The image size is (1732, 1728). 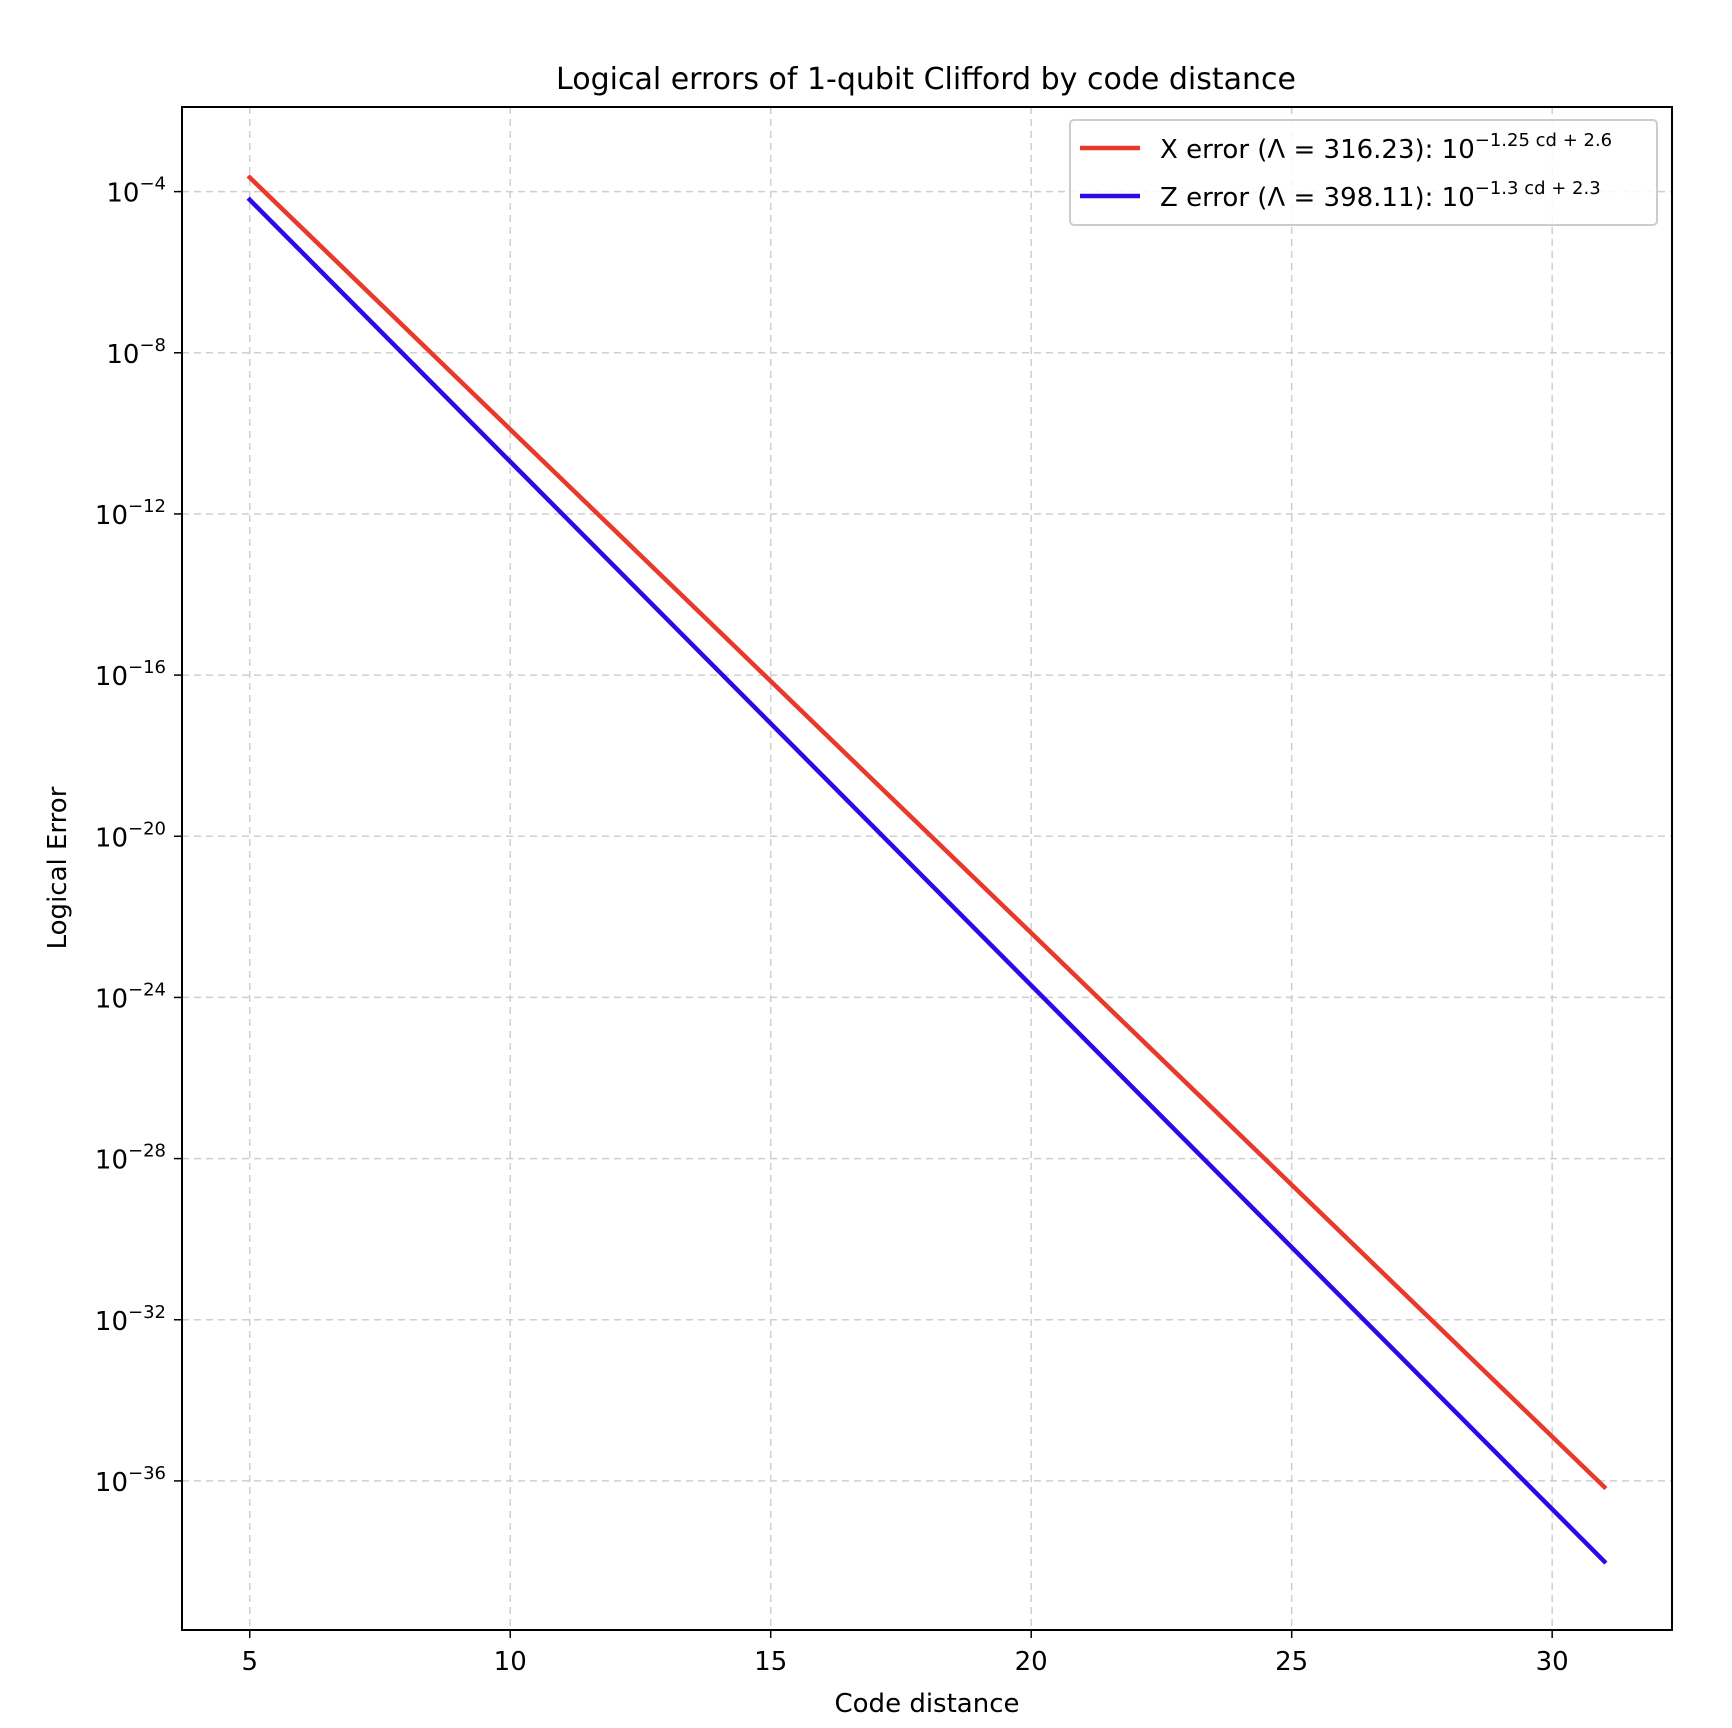 I want to click on y-tick-label: 10⁻¹², so click(x=130, y=513).